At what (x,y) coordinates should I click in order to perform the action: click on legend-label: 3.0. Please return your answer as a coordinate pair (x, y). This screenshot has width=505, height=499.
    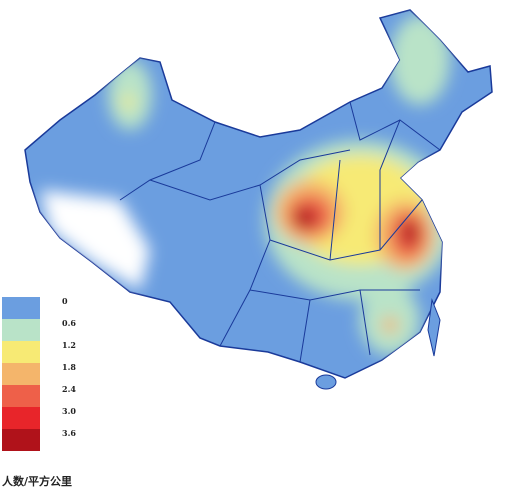
    Looking at the image, I should click on (69, 411).